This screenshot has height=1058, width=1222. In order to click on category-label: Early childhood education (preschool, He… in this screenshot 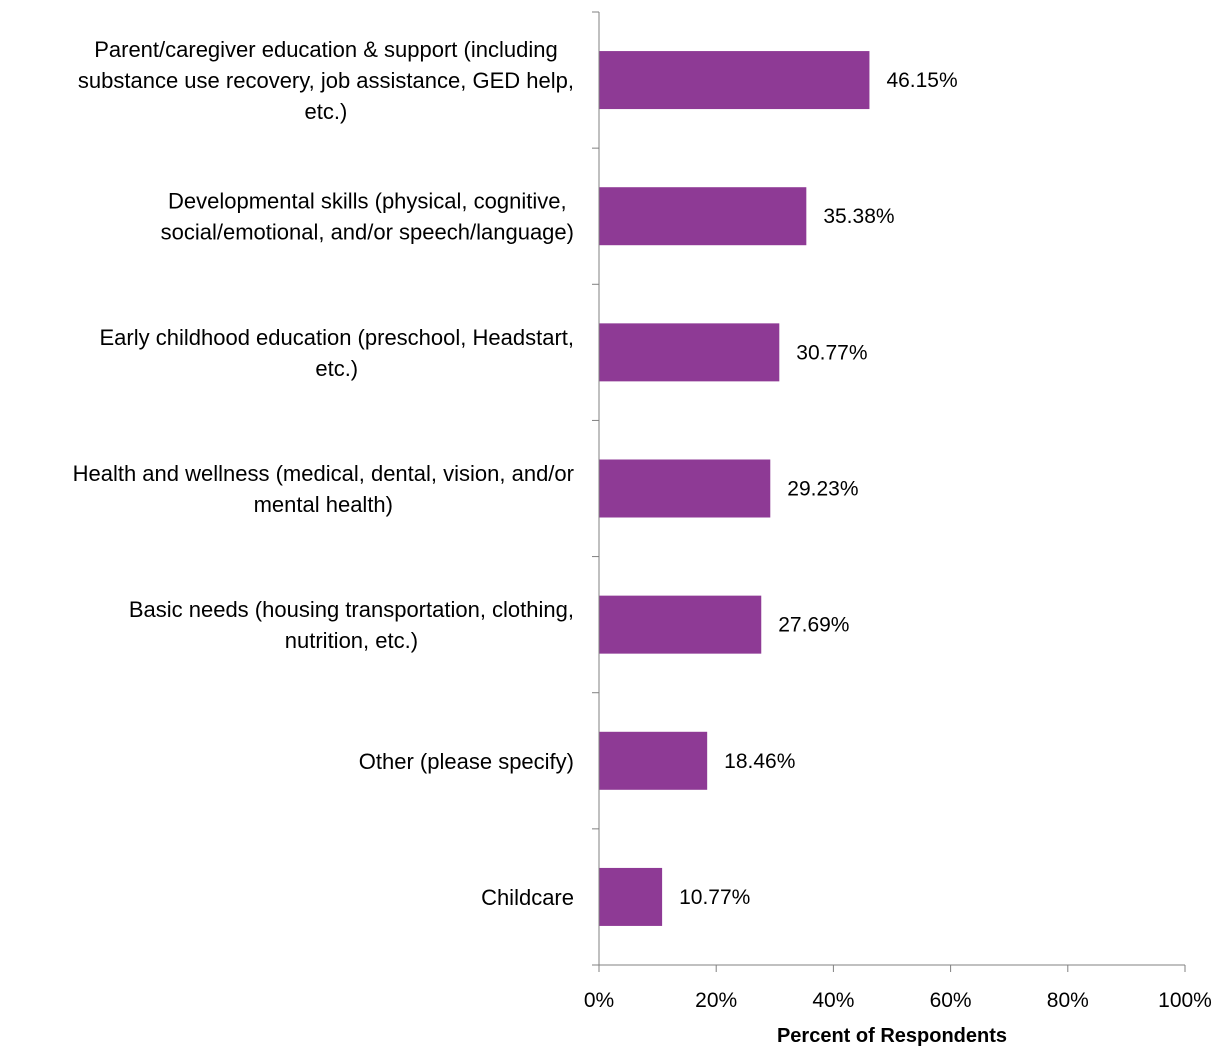, I will do `click(337, 353)`.